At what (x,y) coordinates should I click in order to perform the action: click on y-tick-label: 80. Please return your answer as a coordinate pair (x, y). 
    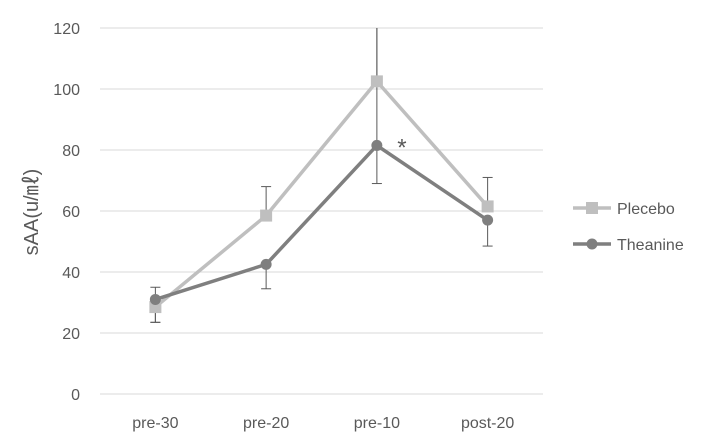
    Looking at the image, I should click on (71, 151).